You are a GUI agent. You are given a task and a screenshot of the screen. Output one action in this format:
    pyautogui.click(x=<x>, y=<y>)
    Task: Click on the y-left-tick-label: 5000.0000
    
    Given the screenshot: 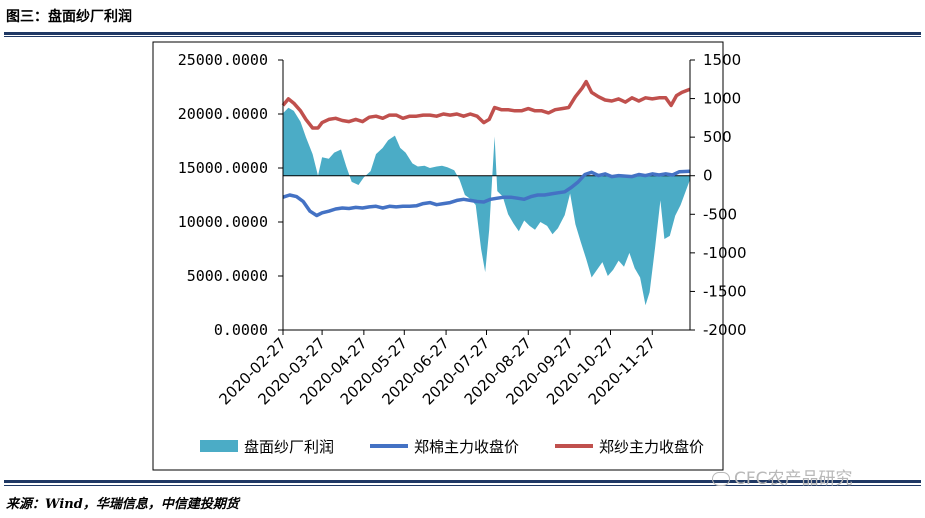 What is the action you would take?
    pyautogui.click(x=227, y=276)
    